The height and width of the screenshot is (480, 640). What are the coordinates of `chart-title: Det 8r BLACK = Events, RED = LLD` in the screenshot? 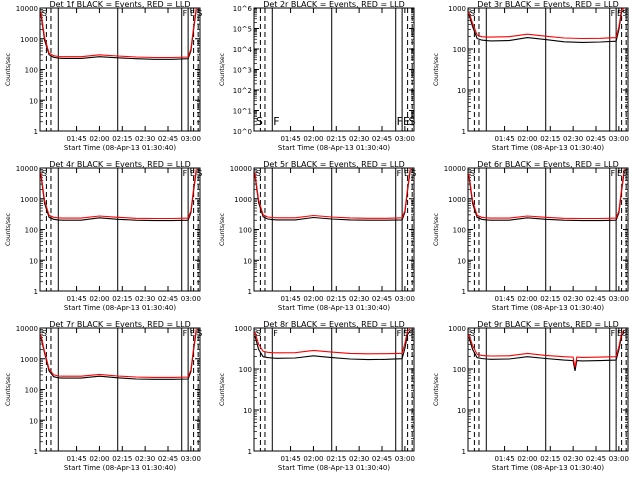 It's located at (334, 324).